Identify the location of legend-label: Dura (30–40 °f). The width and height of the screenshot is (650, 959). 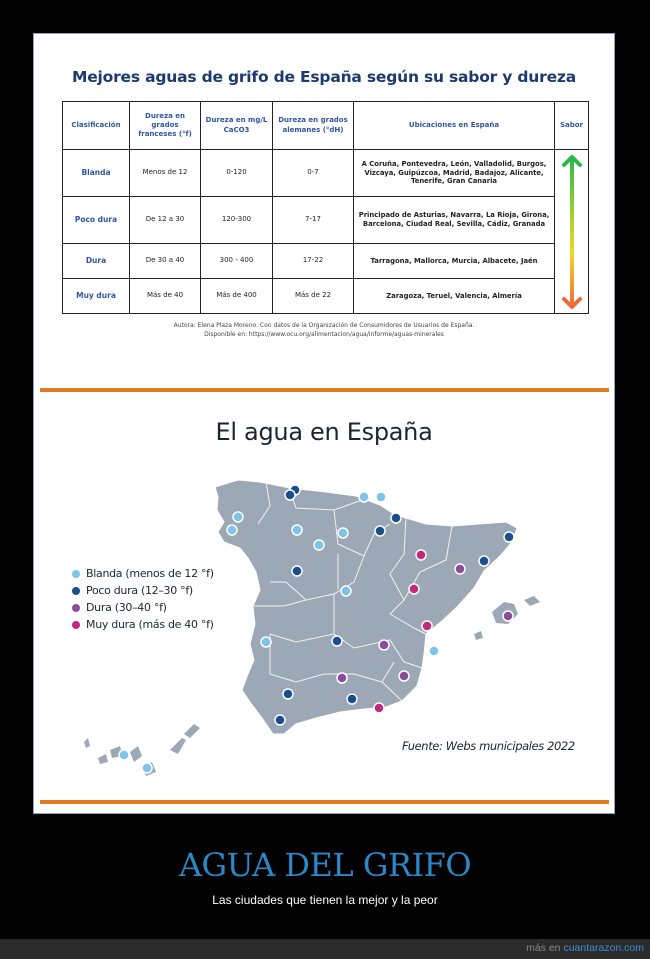
(126, 607).